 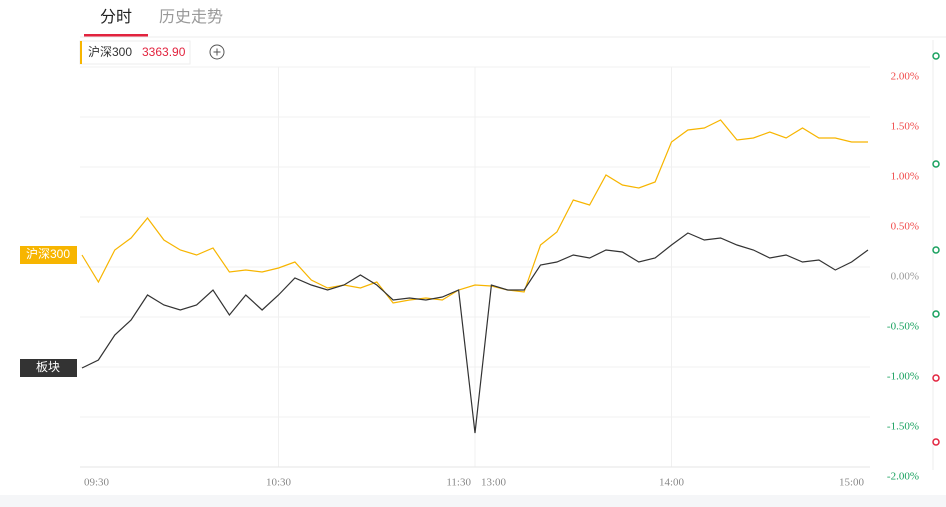 I want to click on add-button, so click(x=217, y=52).